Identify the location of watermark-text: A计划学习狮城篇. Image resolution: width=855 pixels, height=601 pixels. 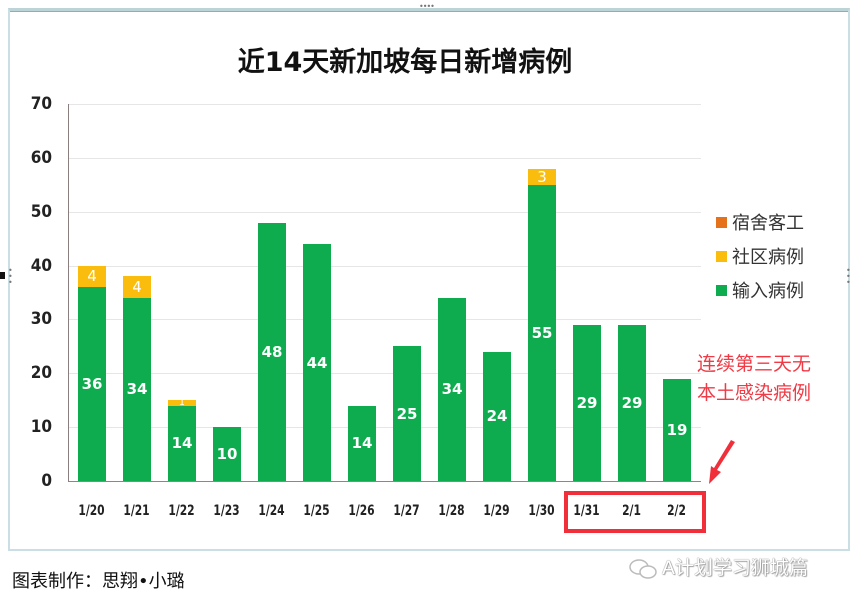
(735, 568).